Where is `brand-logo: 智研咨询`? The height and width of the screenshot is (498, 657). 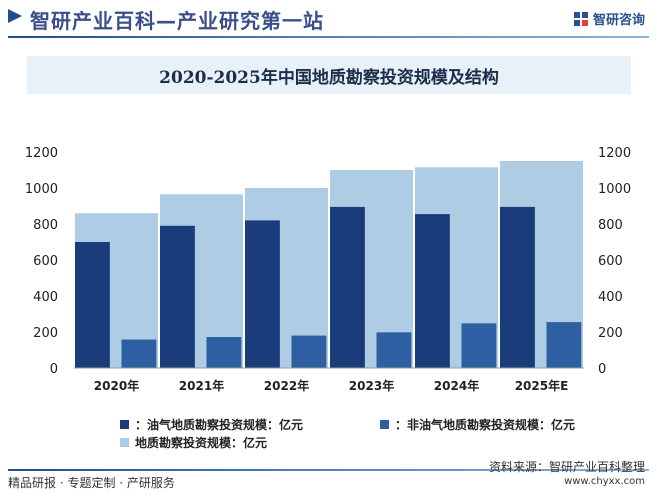
brand-logo: 智研咨询 is located at coordinates (609, 18).